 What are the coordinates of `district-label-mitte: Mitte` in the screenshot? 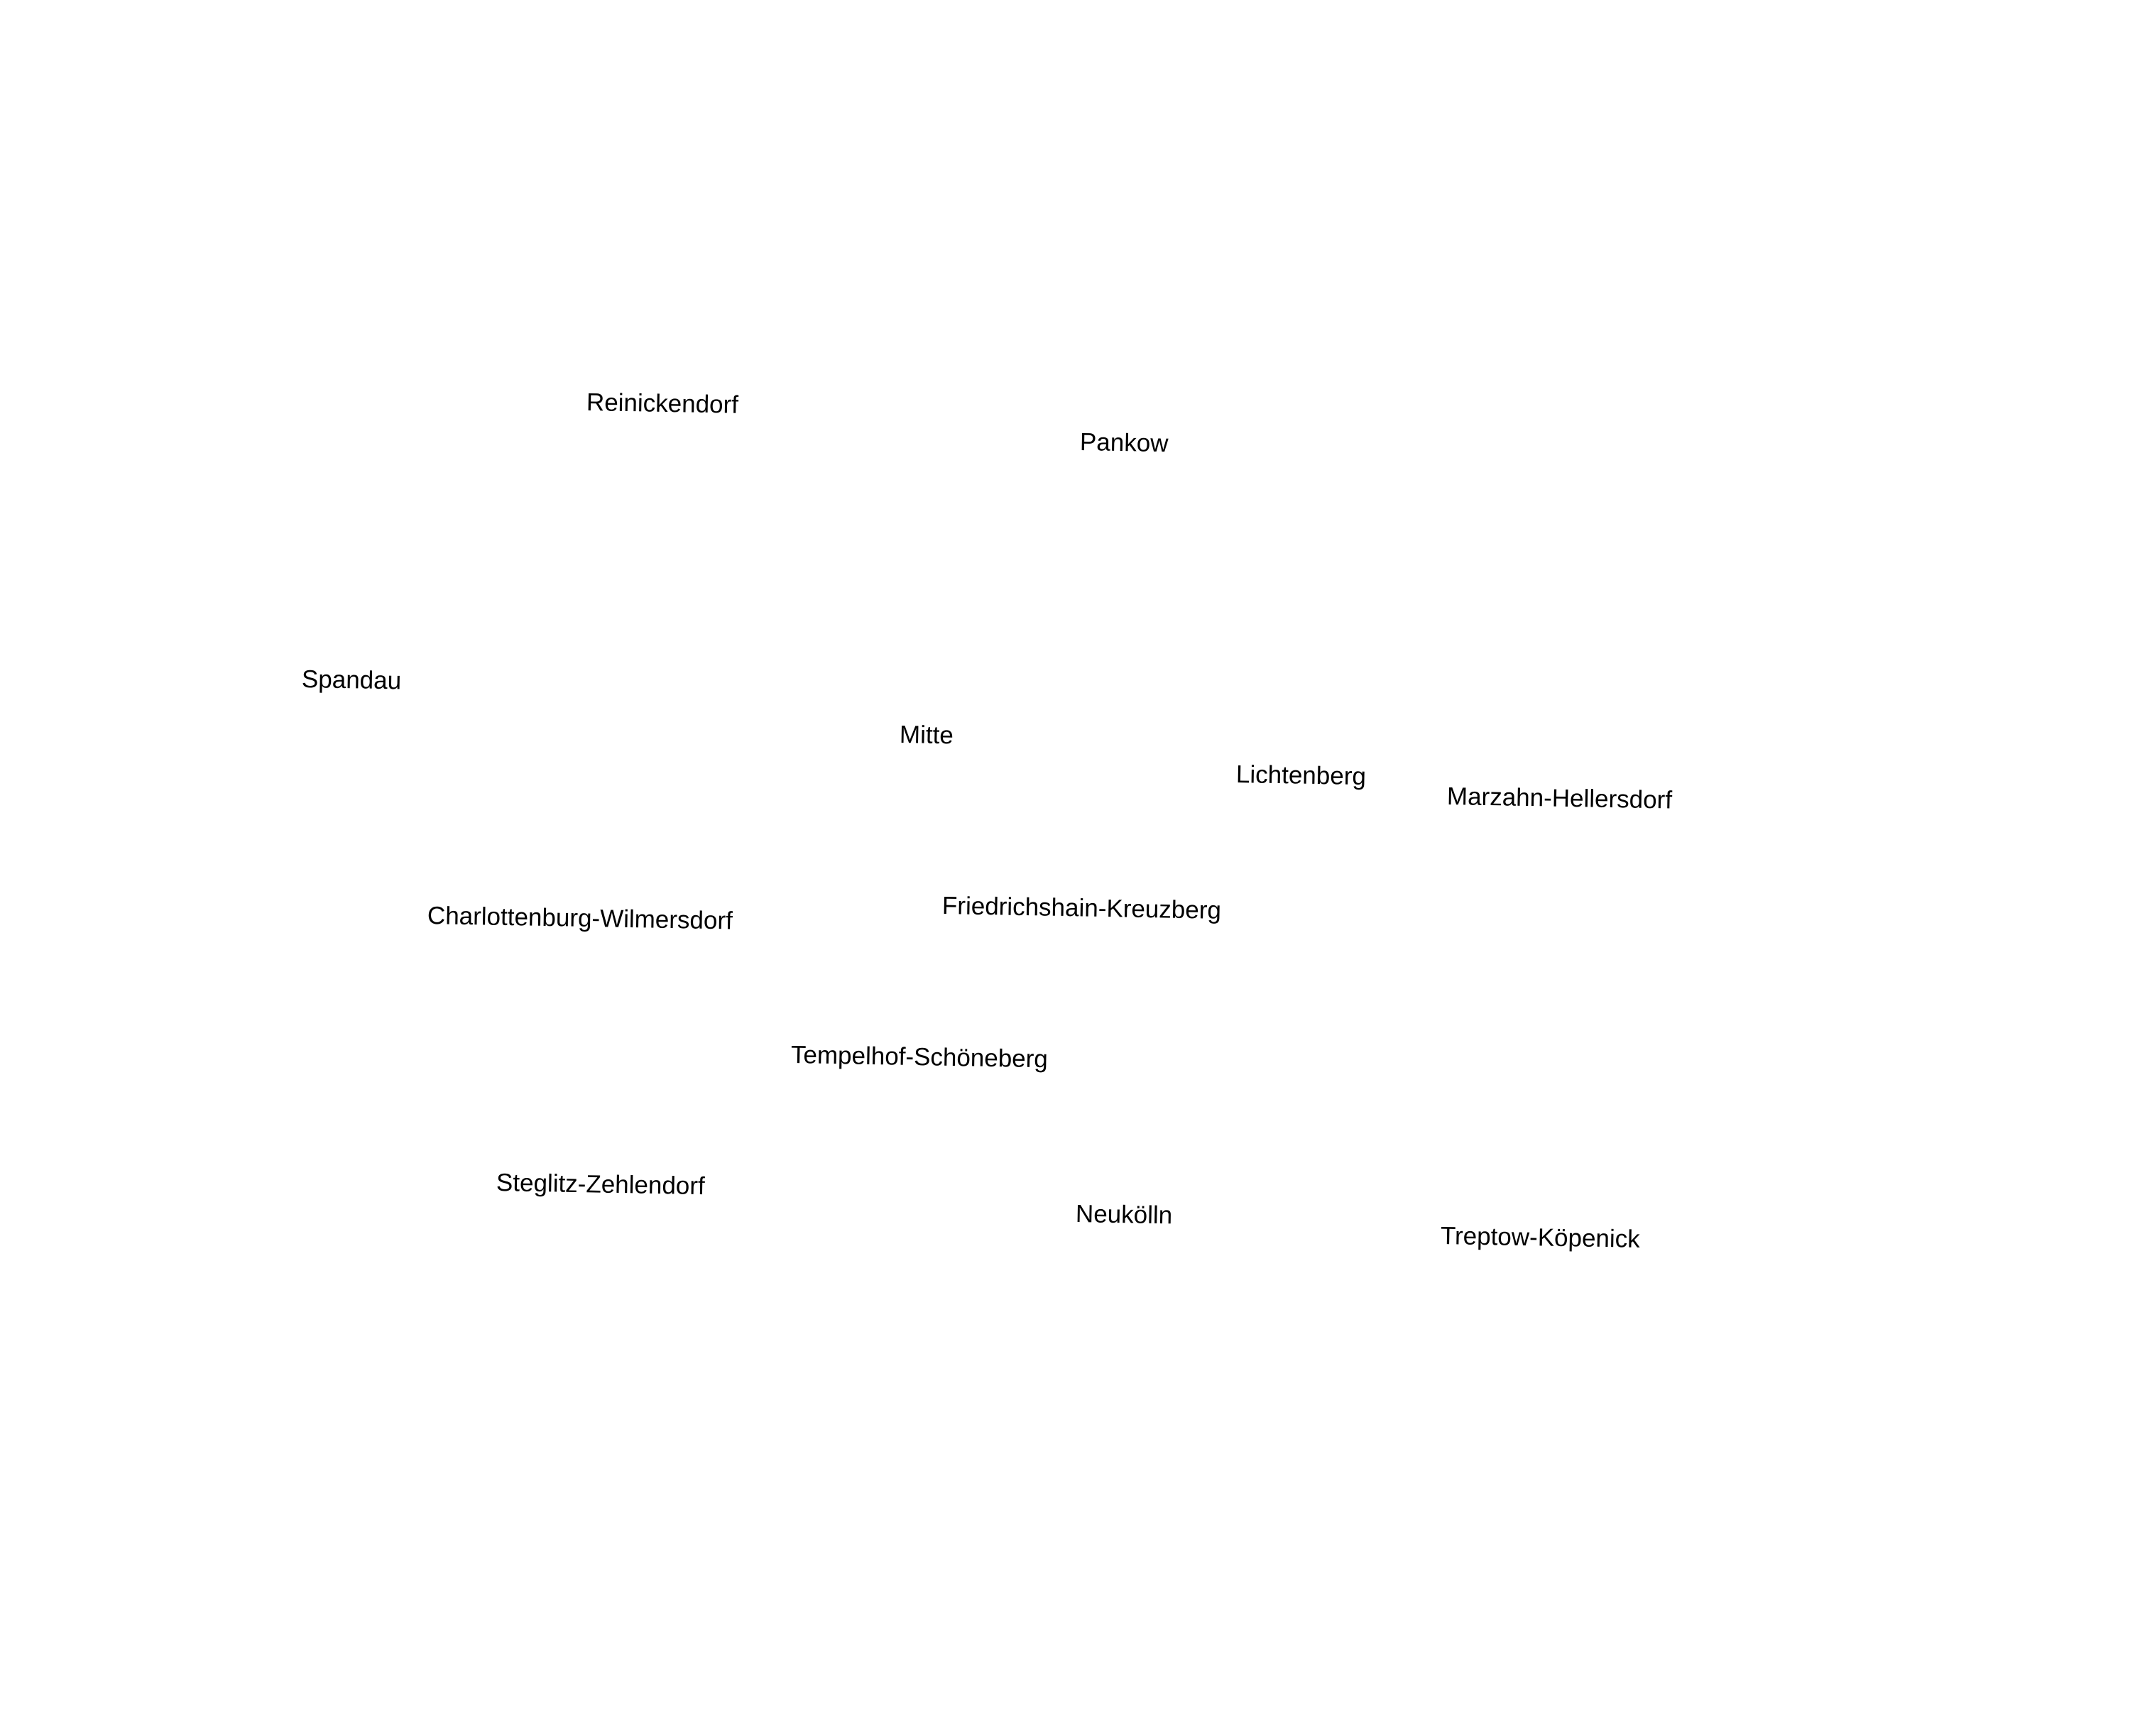 It's located at (926, 735).